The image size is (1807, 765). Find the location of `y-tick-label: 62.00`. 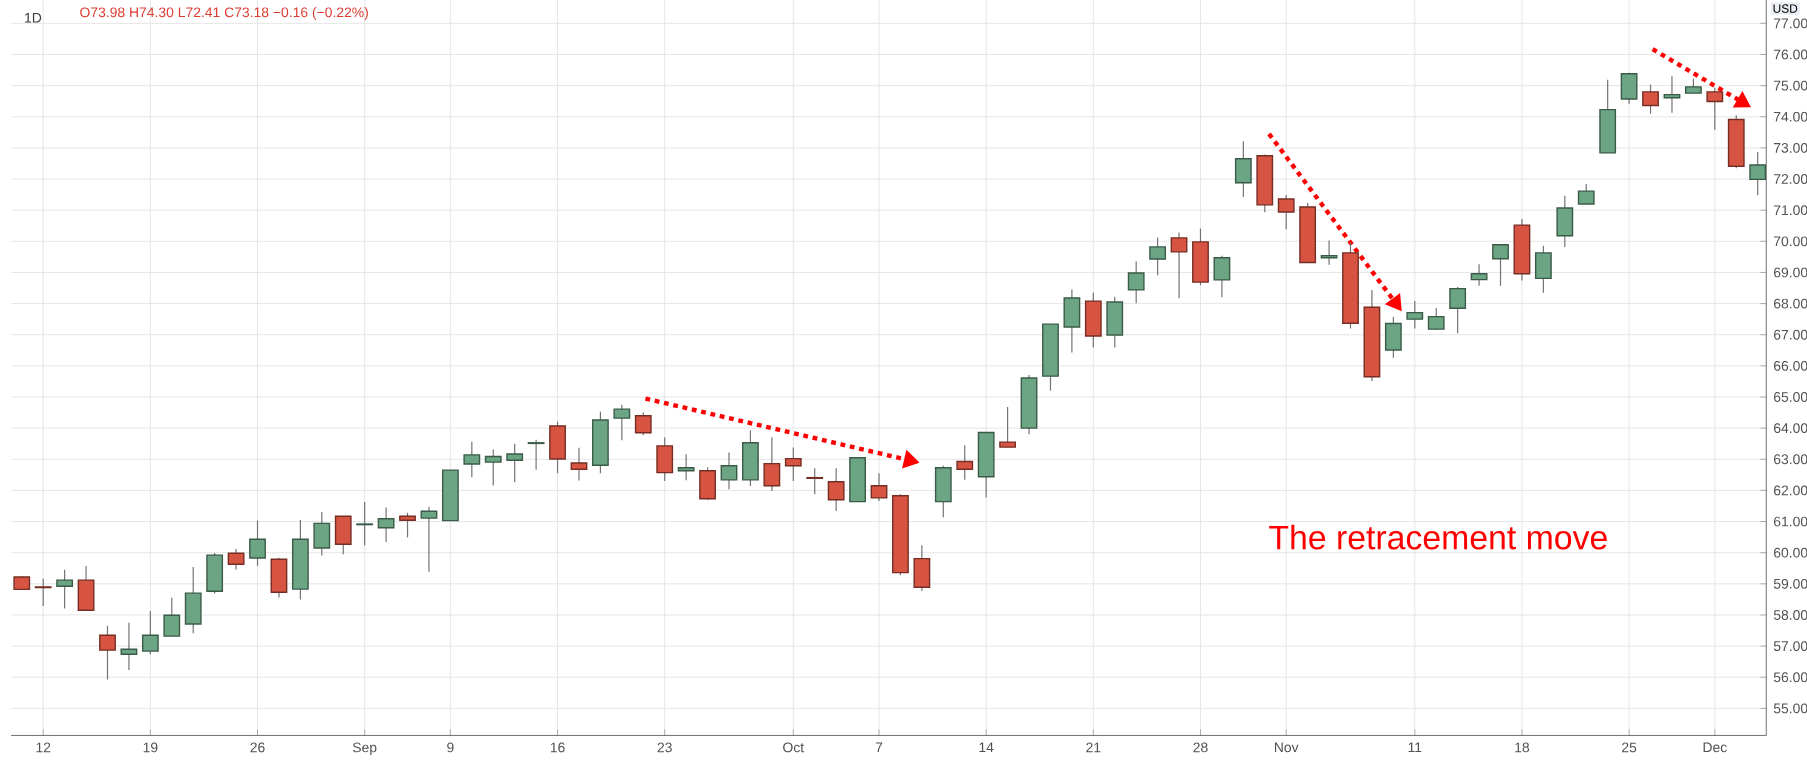

y-tick-label: 62.00 is located at coordinates (1790, 490).